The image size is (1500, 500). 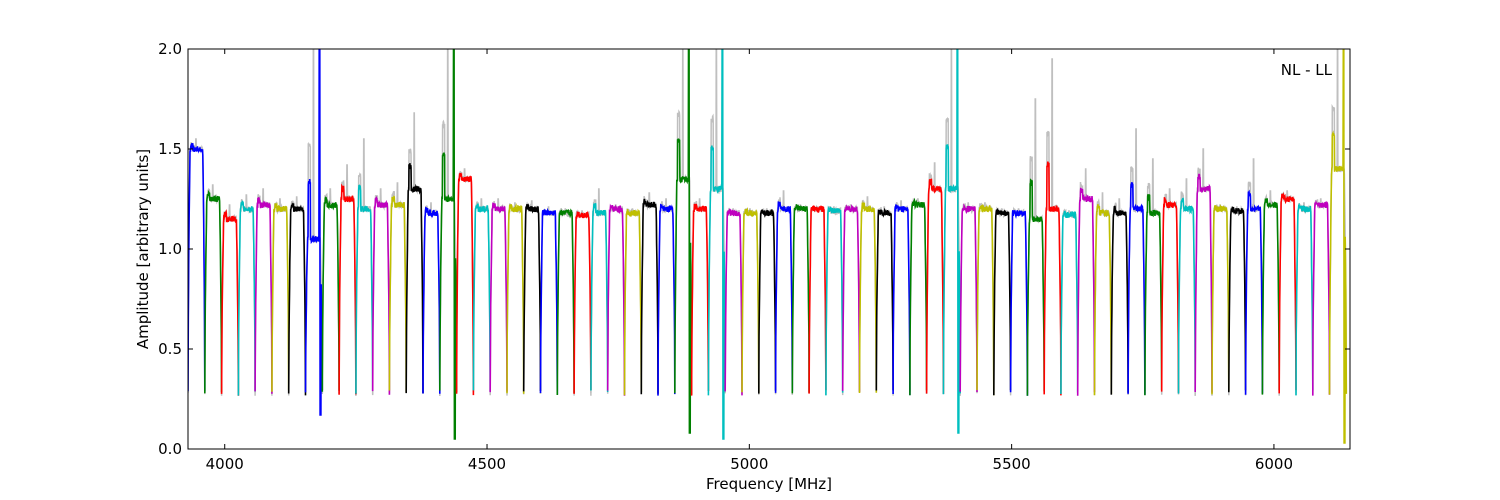 I want to click on x-tick-label: 4000, so click(x=225, y=464).